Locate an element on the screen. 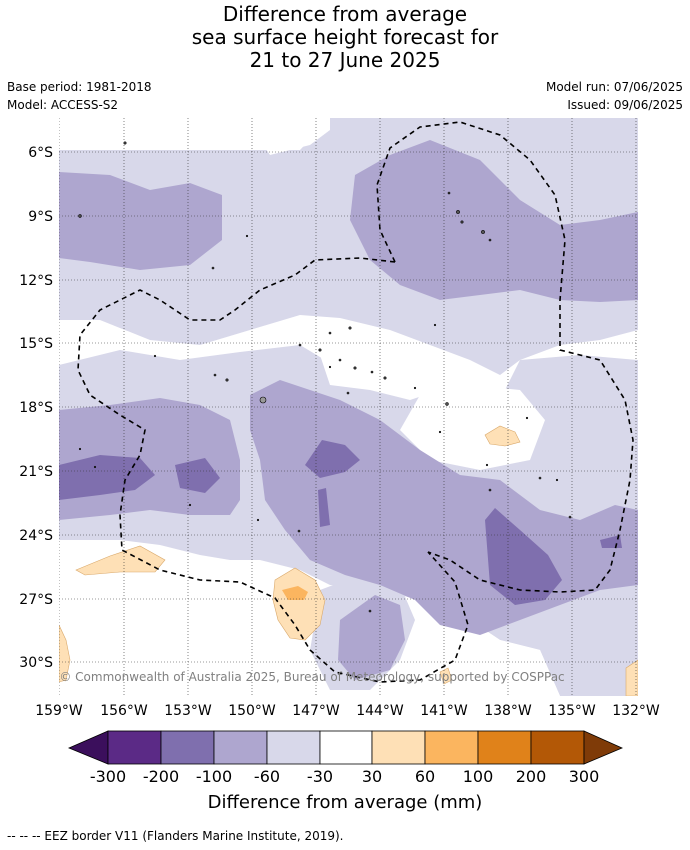 This screenshot has height=850, width=690. lat-label: 30°S is located at coordinates (36, 663).